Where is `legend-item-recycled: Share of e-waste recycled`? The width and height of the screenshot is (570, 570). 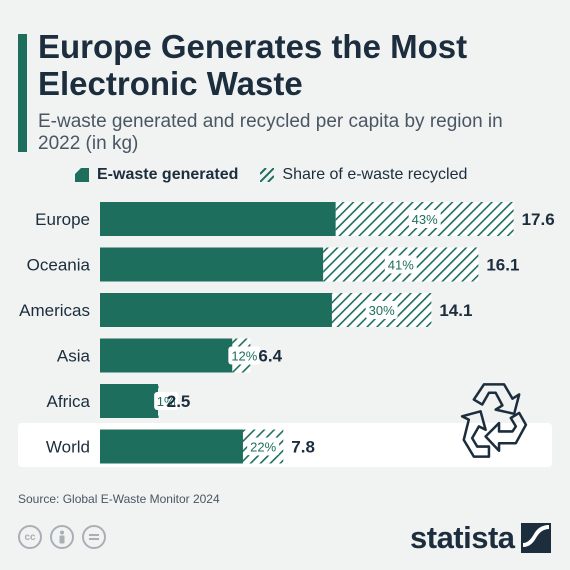 legend-item-recycled: Share of e-waste recycled is located at coordinates (363, 175).